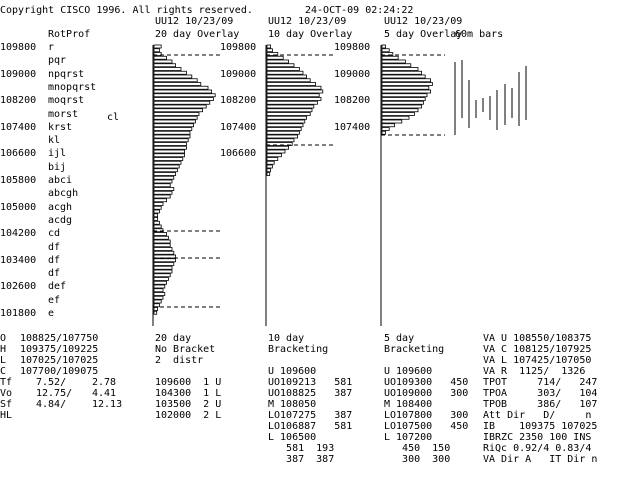 This screenshot has width=640, height=480. Describe the element at coordinates (537, 437) in the screenshot. I see `va-stat-row: IBRZC 2350 100 INS` at that location.